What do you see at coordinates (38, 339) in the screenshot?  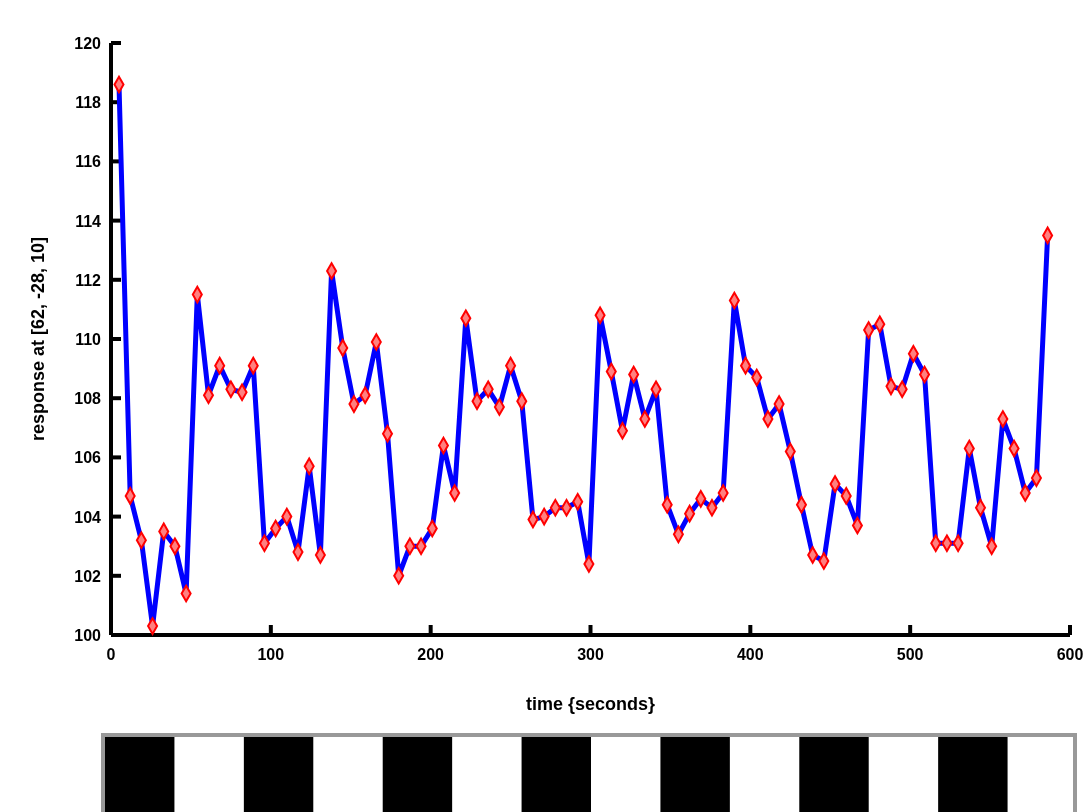 I see `y-axis-title: response at [62, -28, 10]` at bounding box center [38, 339].